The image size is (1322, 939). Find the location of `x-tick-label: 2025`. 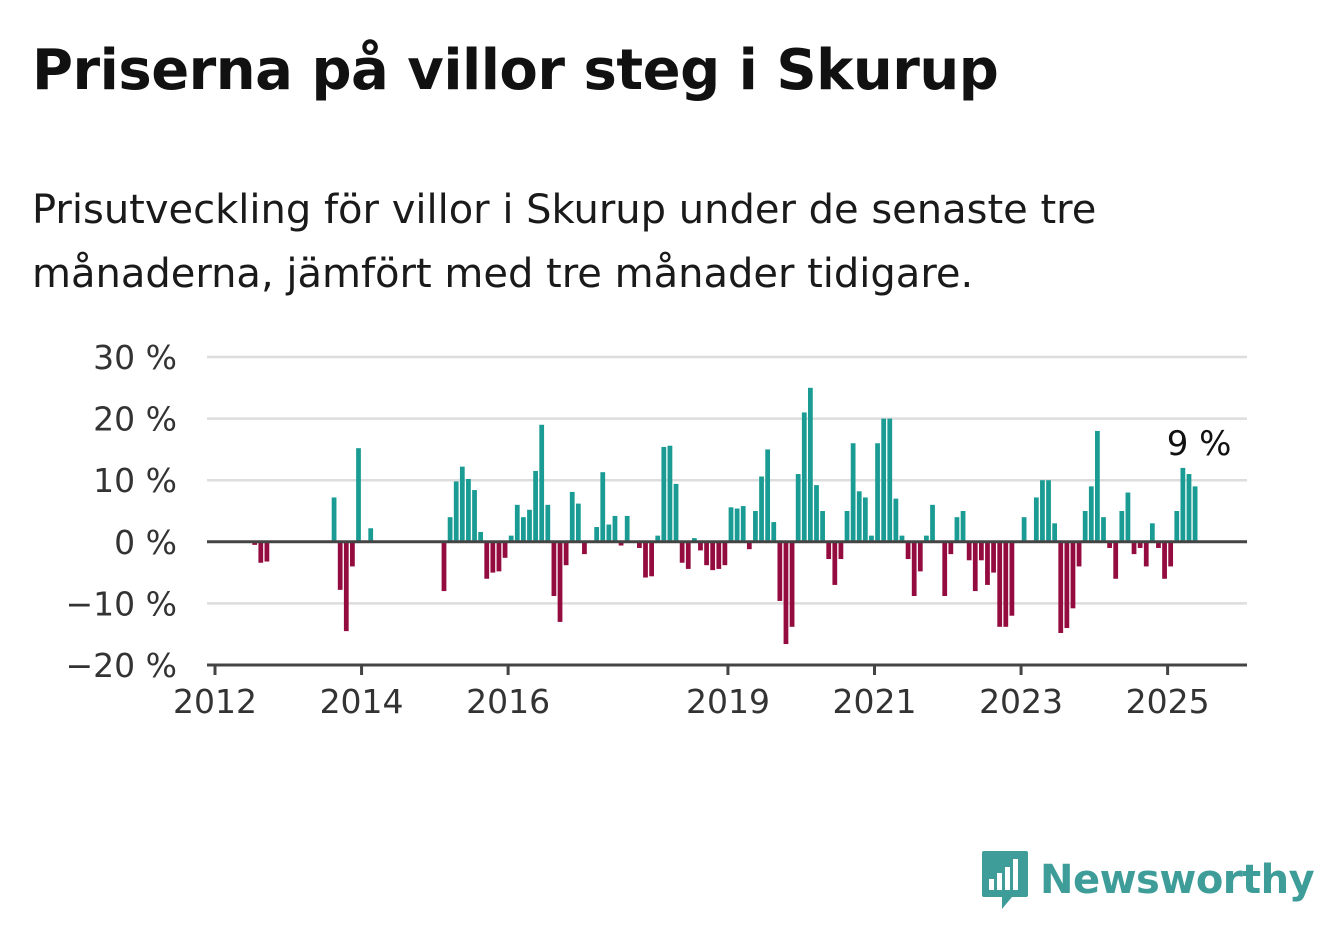

x-tick-label: 2025 is located at coordinates (1168, 701).